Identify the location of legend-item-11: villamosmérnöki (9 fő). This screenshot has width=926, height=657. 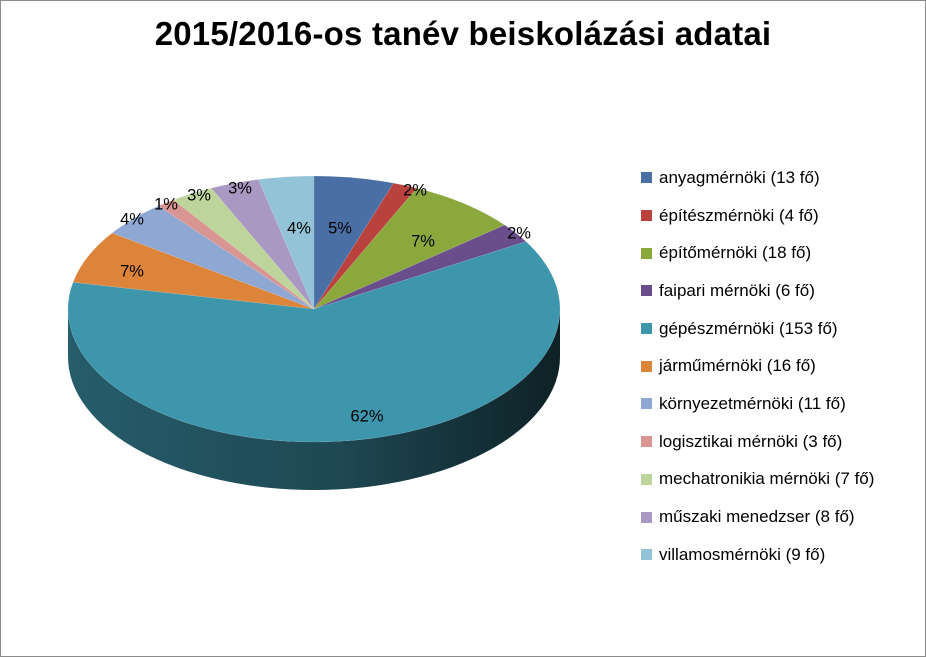
(757, 555).